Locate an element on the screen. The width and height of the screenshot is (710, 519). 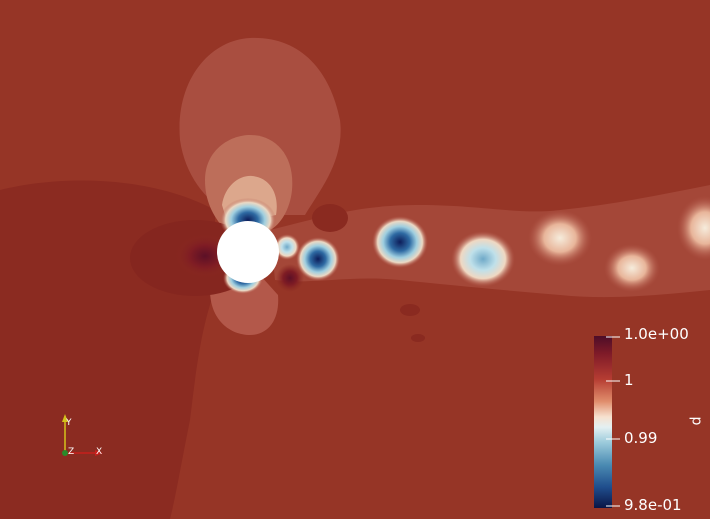
scalar-bar-label-max: 1.0e+00 is located at coordinates (656, 334).